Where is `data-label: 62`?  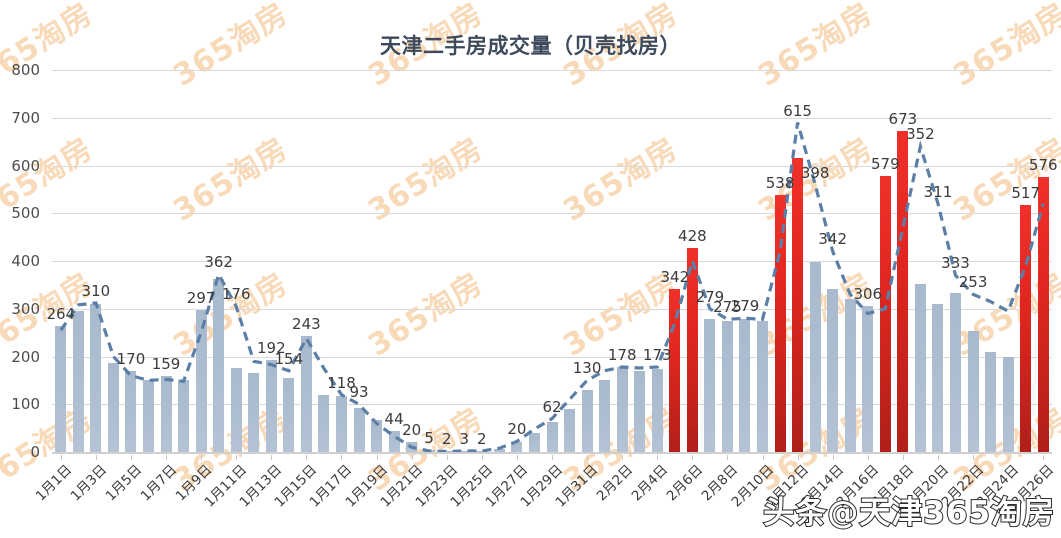 data-label: 62 is located at coordinates (552, 406).